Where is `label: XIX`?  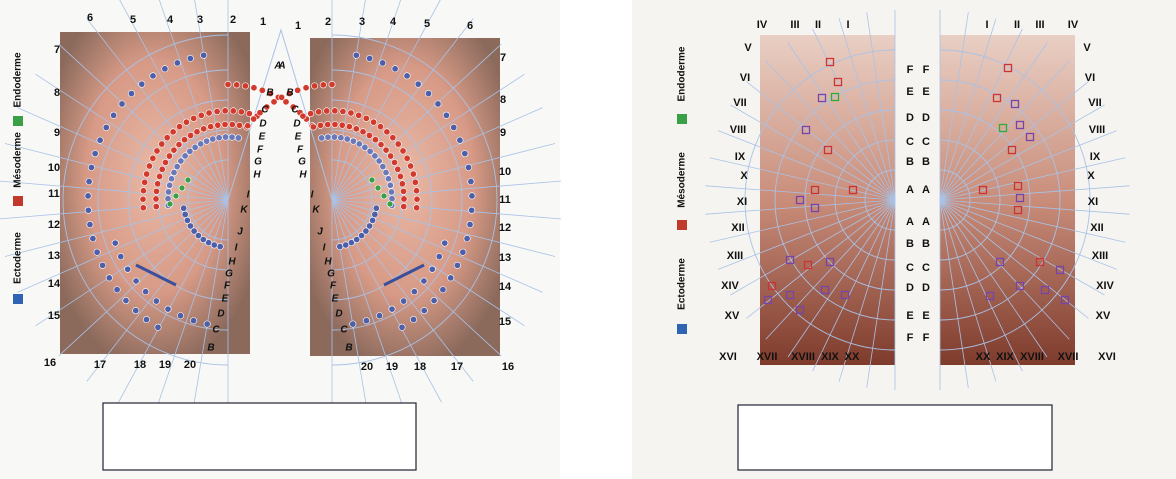
label: XIX is located at coordinates (1005, 357).